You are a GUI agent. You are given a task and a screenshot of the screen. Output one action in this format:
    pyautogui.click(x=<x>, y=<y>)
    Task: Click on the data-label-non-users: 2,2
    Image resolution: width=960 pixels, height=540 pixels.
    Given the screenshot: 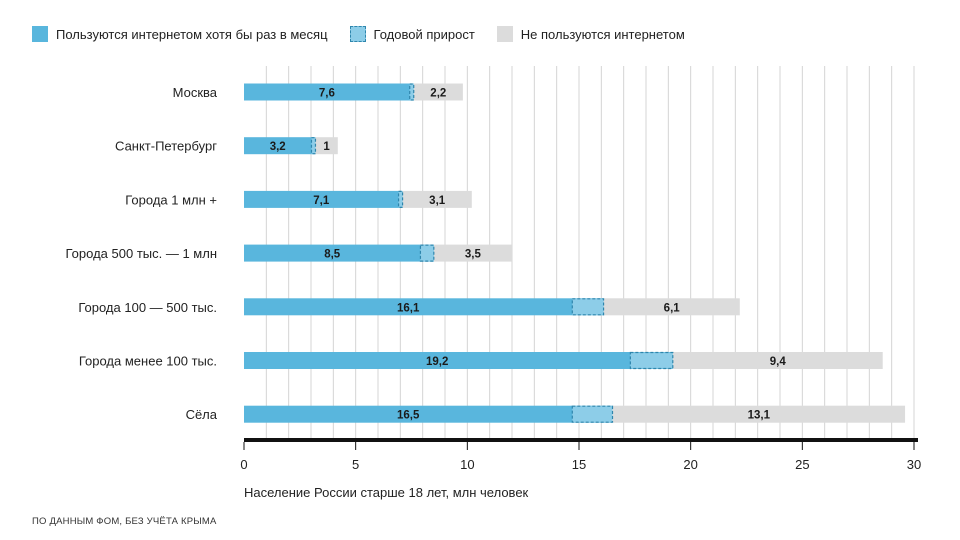 What is the action you would take?
    pyautogui.click(x=438, y=94)
    